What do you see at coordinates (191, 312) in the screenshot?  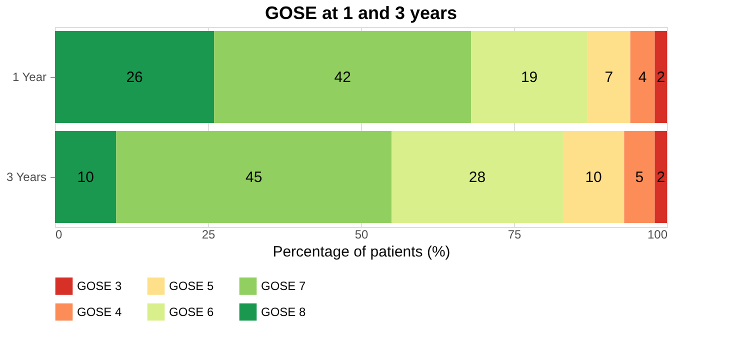 I see `legend-label: GOSE 6` at bounding box center [191, 312].